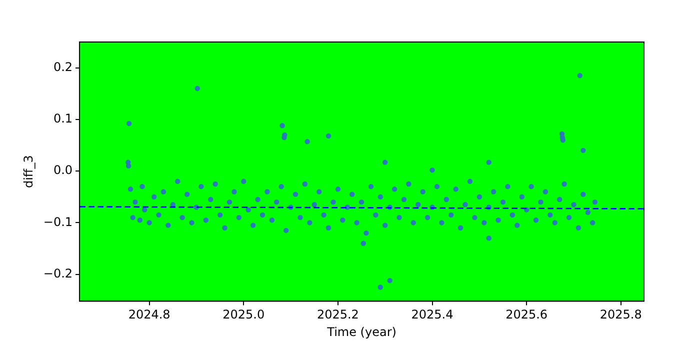 The image size is (700, 350). Describe the element at coordinates (243, 315) in the screenshot. I see `x-tick-label: 2025.0` at that location.